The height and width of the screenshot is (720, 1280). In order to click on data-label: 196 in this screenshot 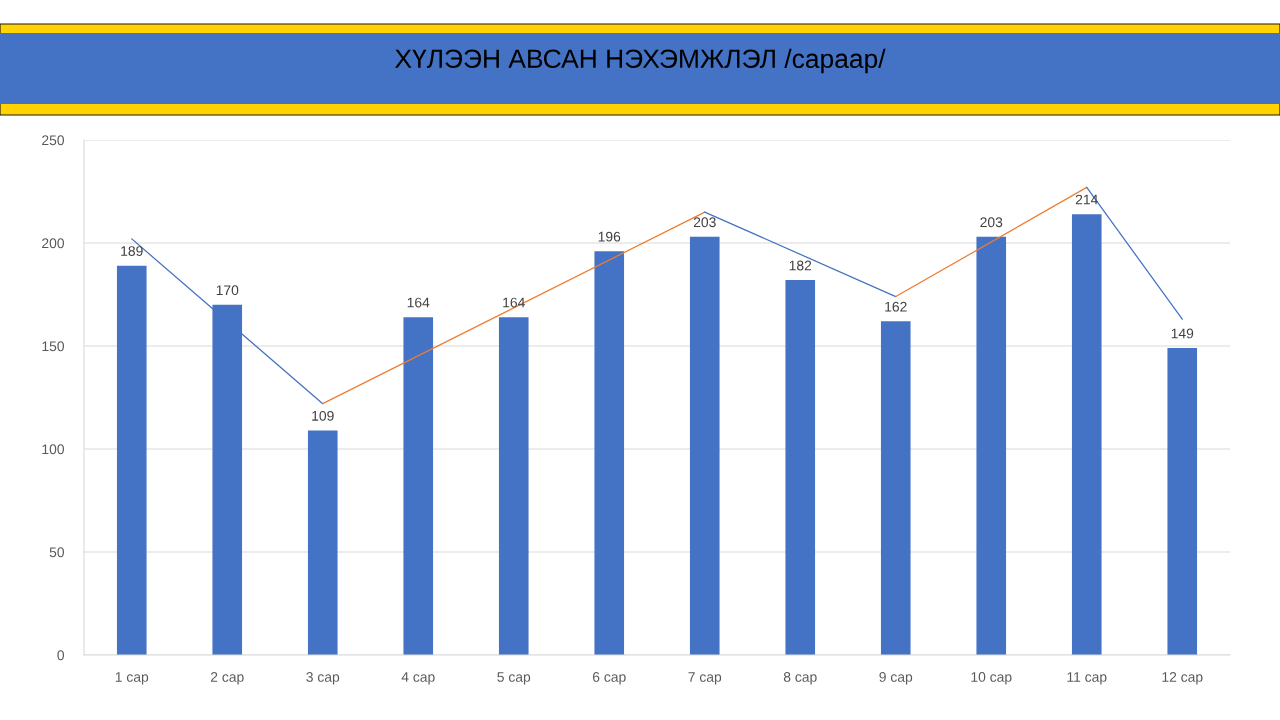, I will do `click(609, 236)`.